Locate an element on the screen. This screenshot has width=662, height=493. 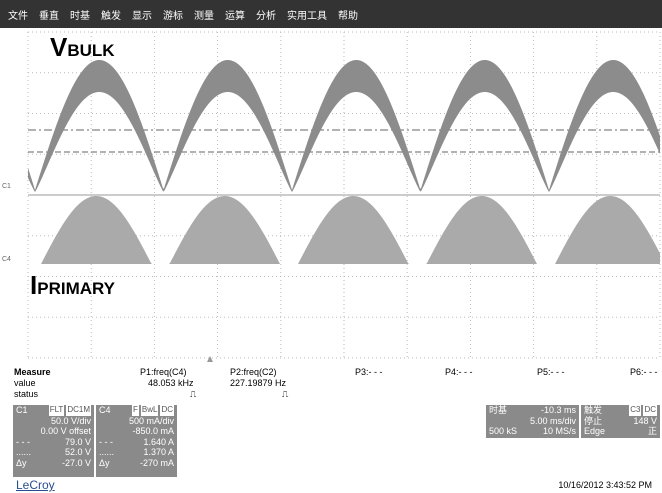
measure-header: P1:freq(C4) is located at coordinates (163, 372).